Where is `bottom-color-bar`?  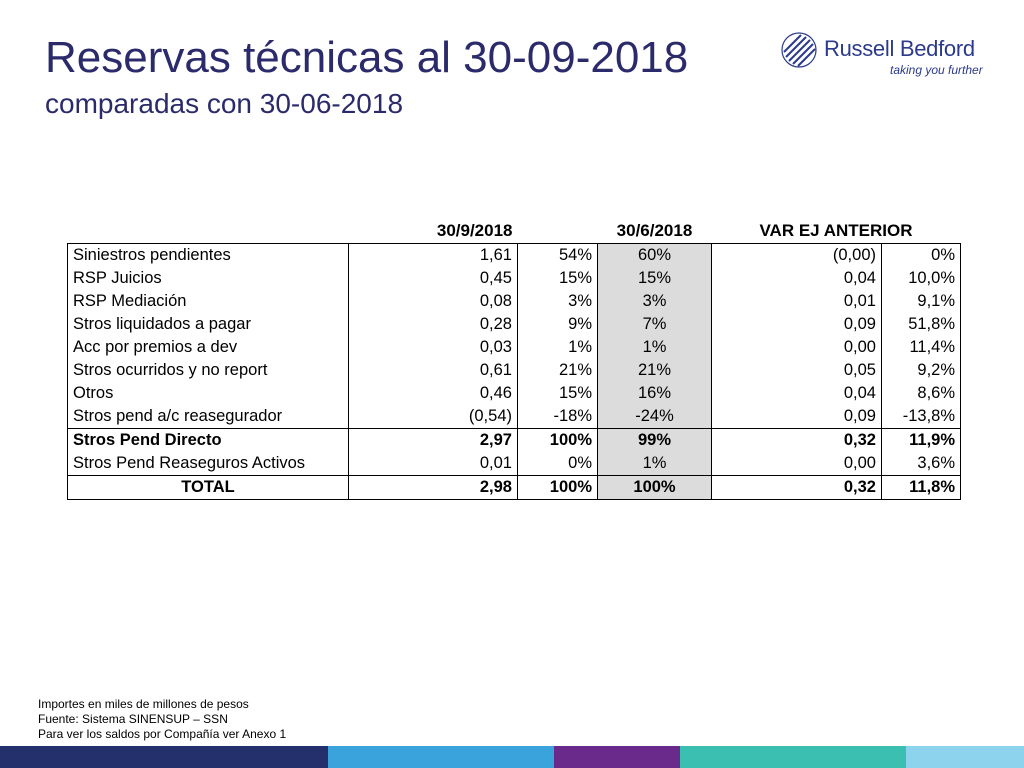
bottom-color-bar is located at coordinates (512, 757).